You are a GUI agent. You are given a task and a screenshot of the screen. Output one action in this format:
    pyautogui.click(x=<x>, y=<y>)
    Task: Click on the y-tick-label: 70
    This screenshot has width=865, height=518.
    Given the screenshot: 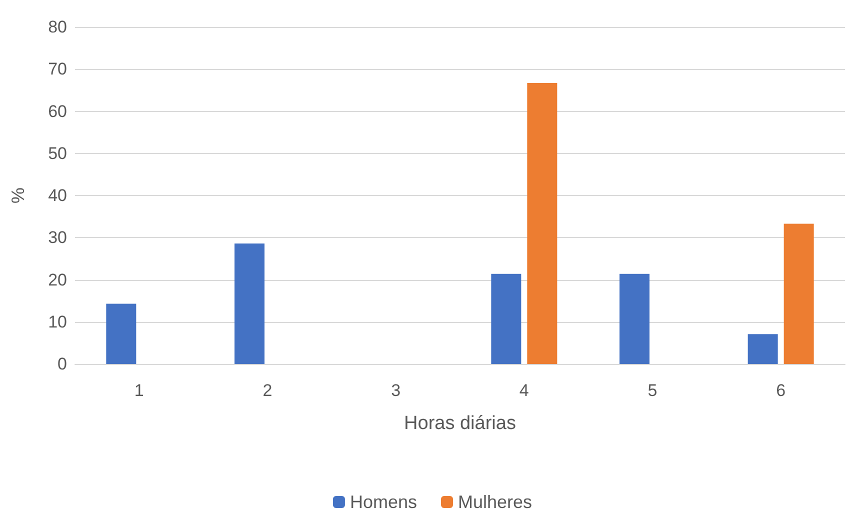 What is the action you would take?
    pyautogui.click(x=57, y=69)
    